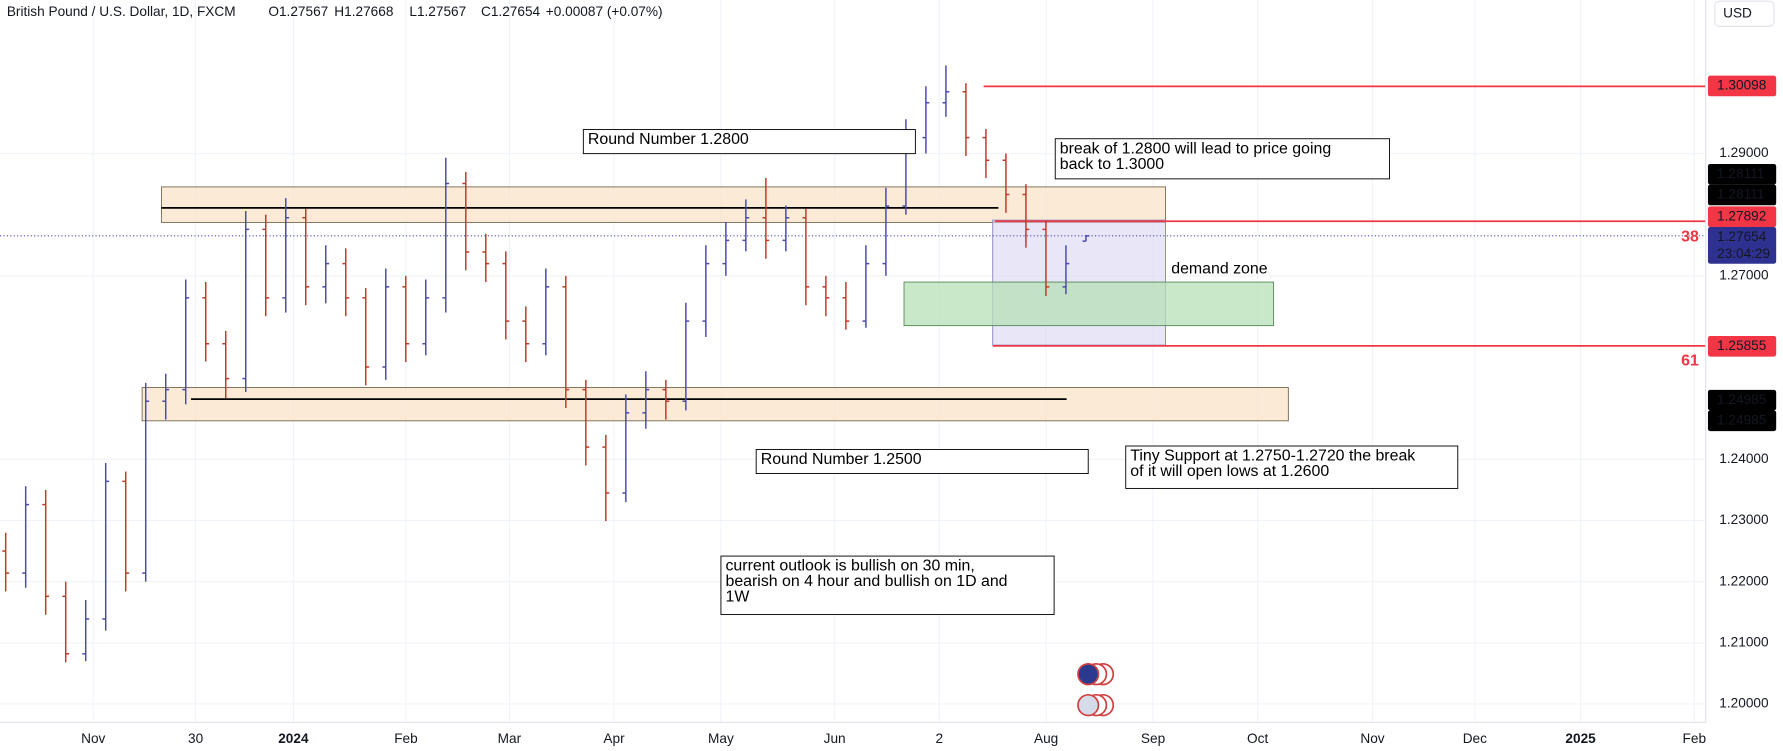  Describe the element at coordinates (939, 738) in the screenshot. I see `x-tick-label: 2` at that location.